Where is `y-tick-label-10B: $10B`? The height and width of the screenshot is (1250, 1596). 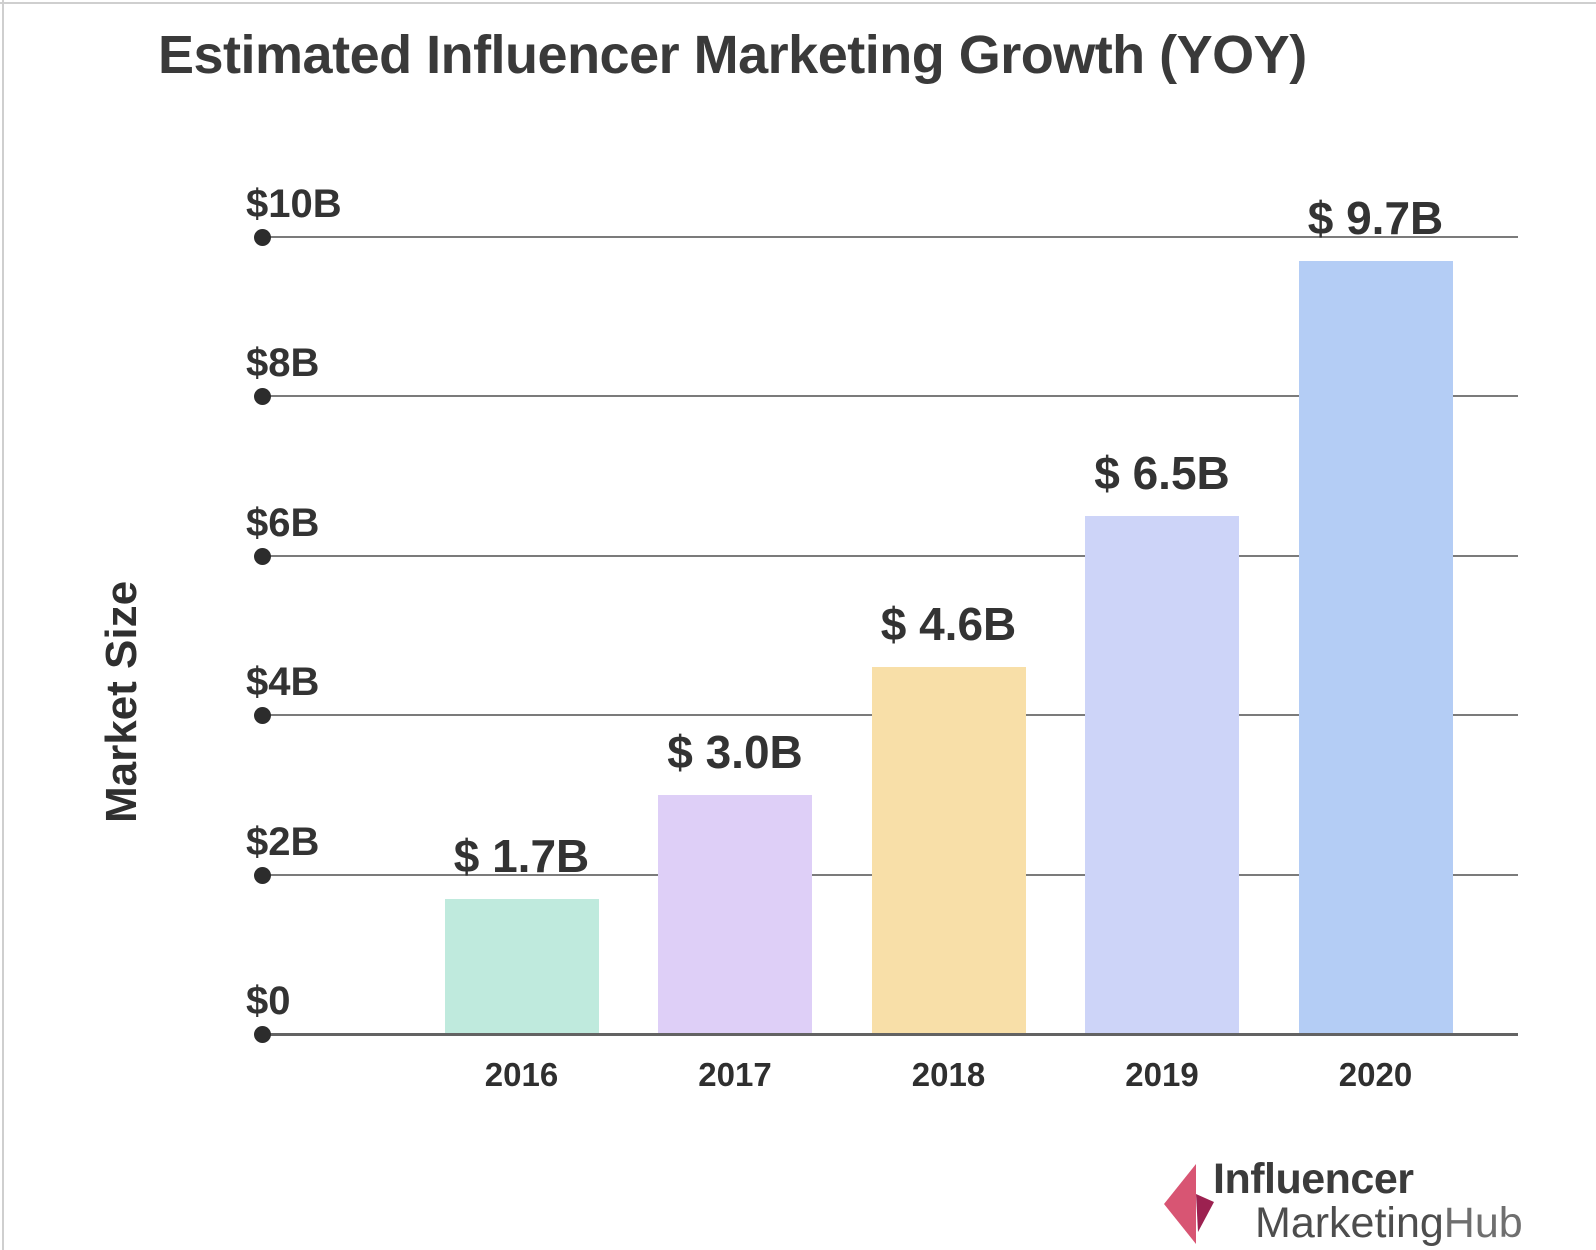
y-tick-label-10B: $10B is located at coordinates (294, 204).